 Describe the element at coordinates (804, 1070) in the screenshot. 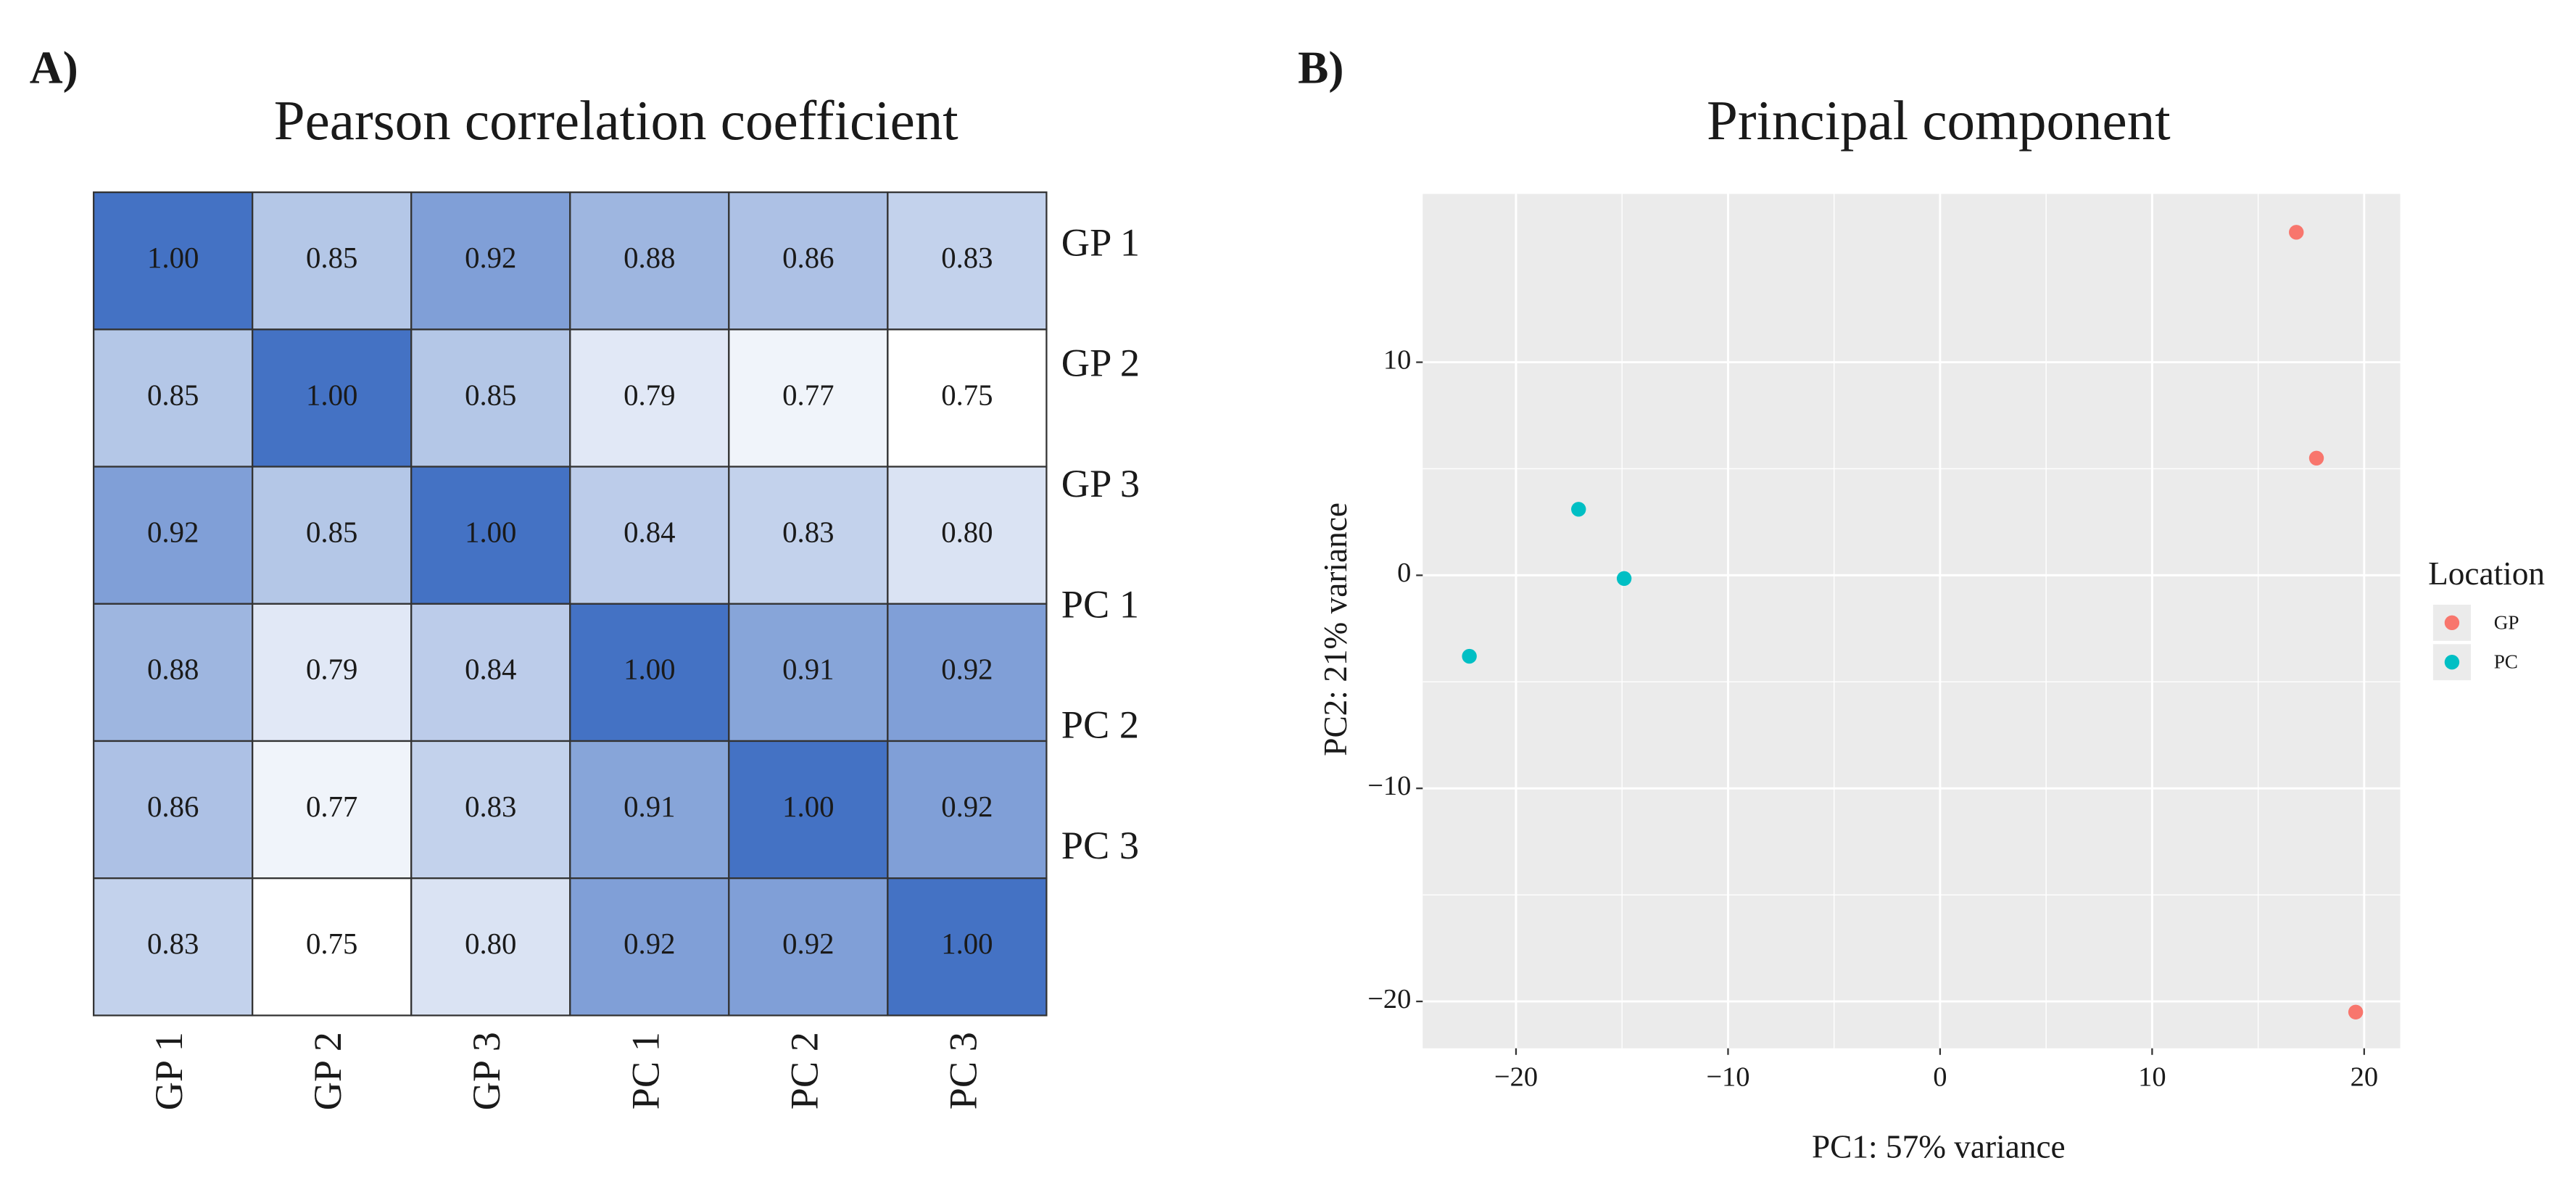

I see `column-label: PC 2` at that location.